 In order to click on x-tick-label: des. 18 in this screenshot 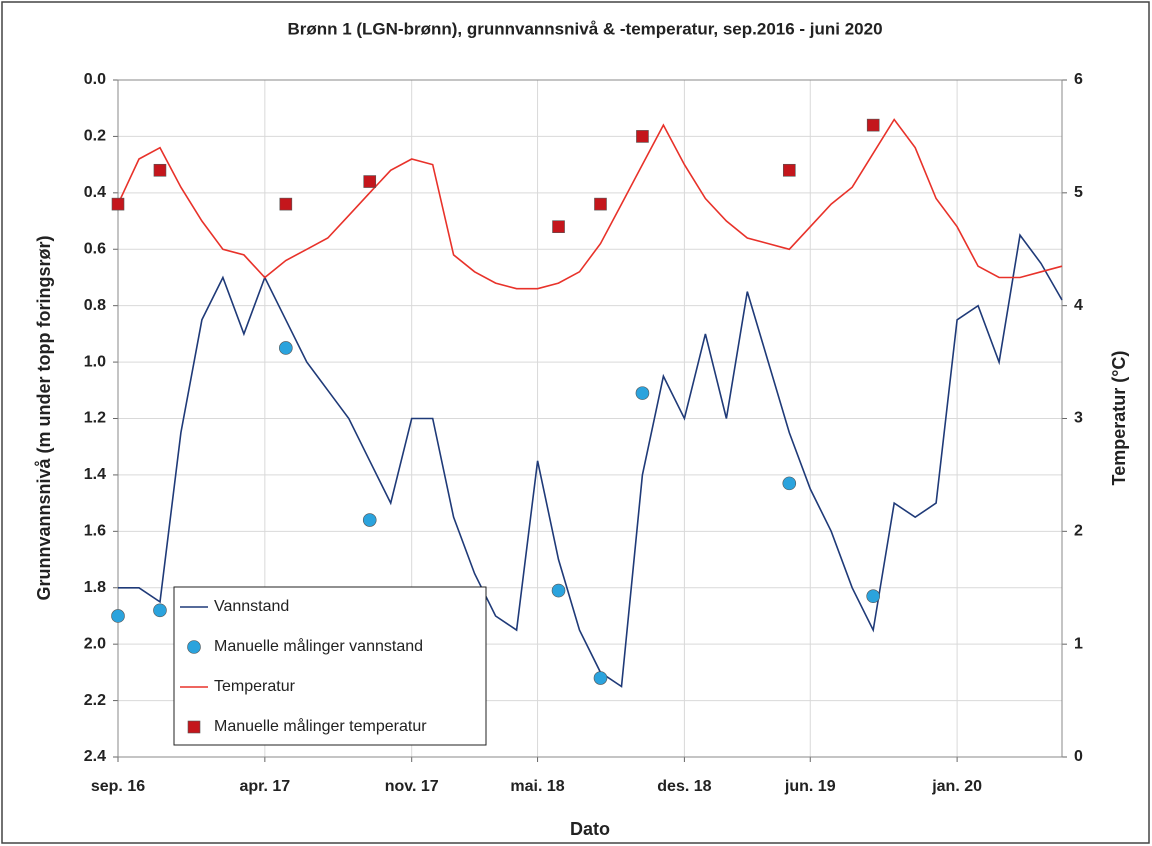, I will do `click(684, 786)`.